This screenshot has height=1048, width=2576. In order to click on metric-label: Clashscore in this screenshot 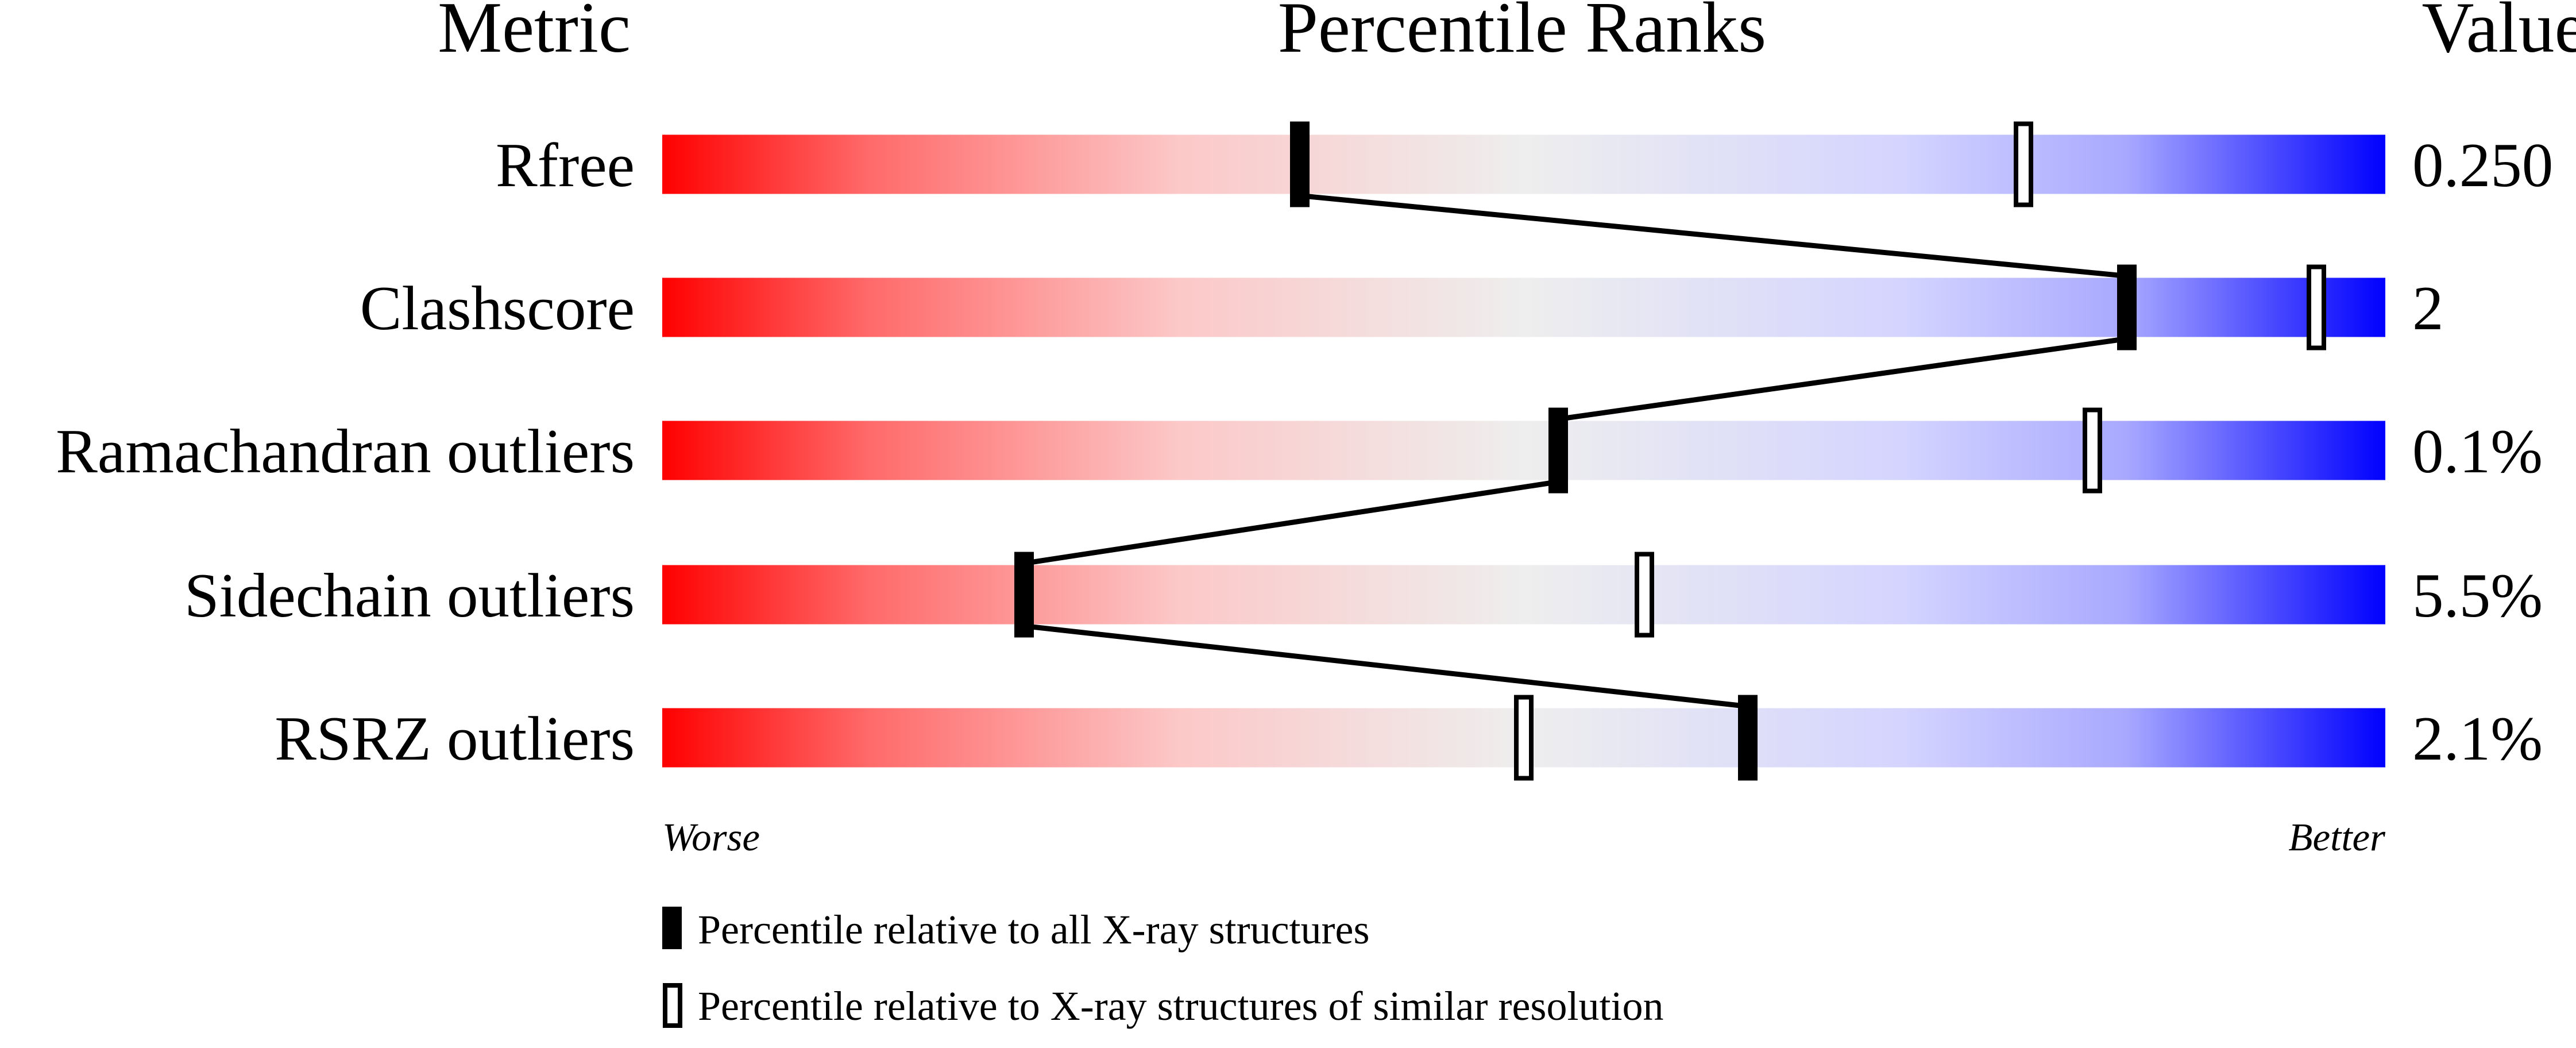, I will do `click(497, 308)`.